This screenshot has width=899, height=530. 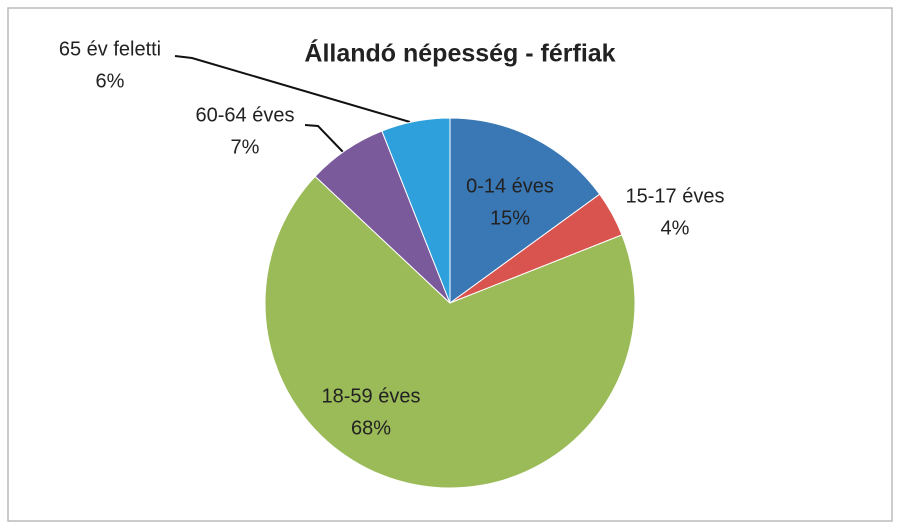 I want to click on slice-value-label: 6%, so click(x=110, y=81).